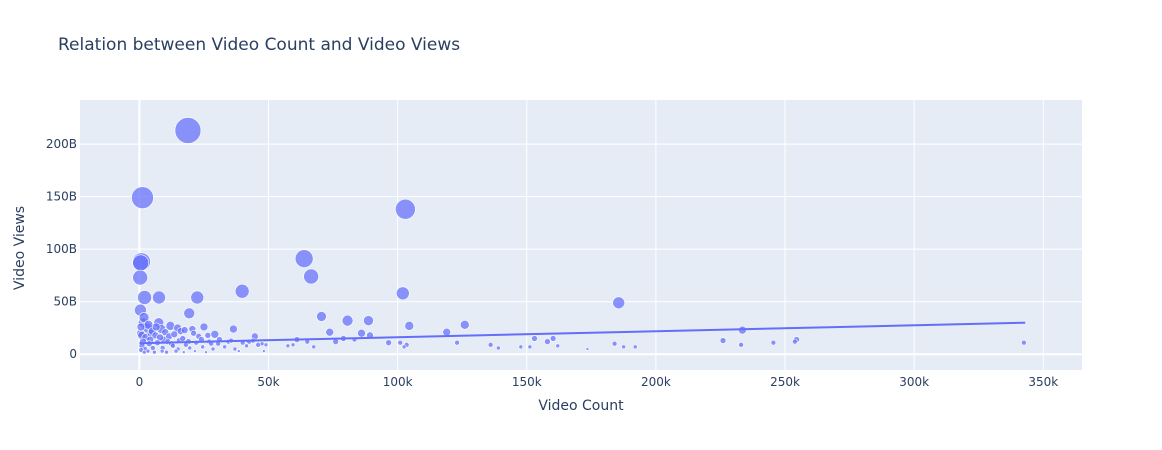 This screenshot has height=450, width=1162. I want to click on x-tick-label: 100k, so click(398, 382).